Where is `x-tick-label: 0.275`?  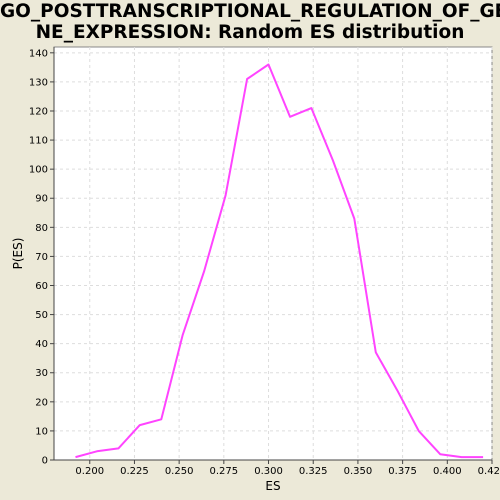 x-tick-label: 0.275 is located at coordinates (224, 471).